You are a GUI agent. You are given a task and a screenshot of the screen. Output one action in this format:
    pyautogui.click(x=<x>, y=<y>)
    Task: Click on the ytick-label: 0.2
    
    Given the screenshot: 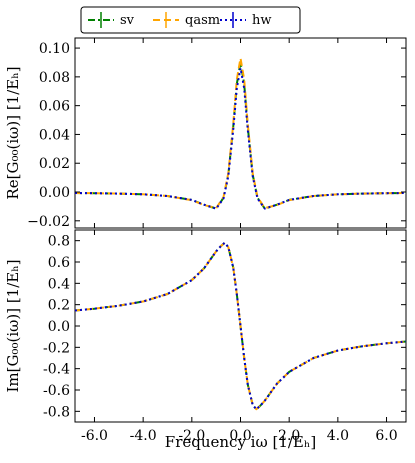 What is the action you would take?
    pyautogui.click(x=59, y=306)
    